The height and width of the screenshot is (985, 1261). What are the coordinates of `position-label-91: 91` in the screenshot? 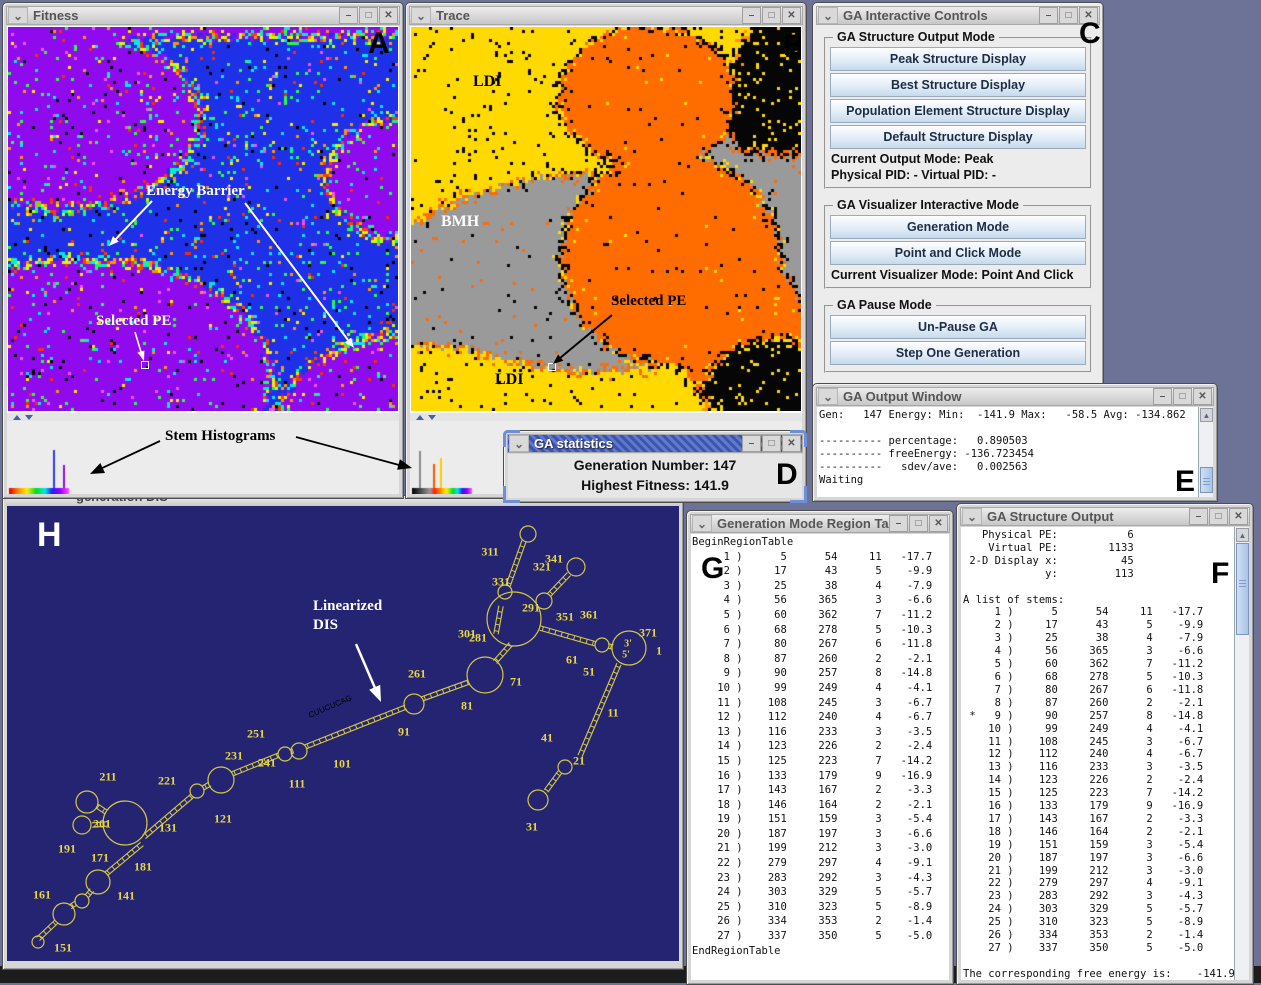 It's located at (404, 732).